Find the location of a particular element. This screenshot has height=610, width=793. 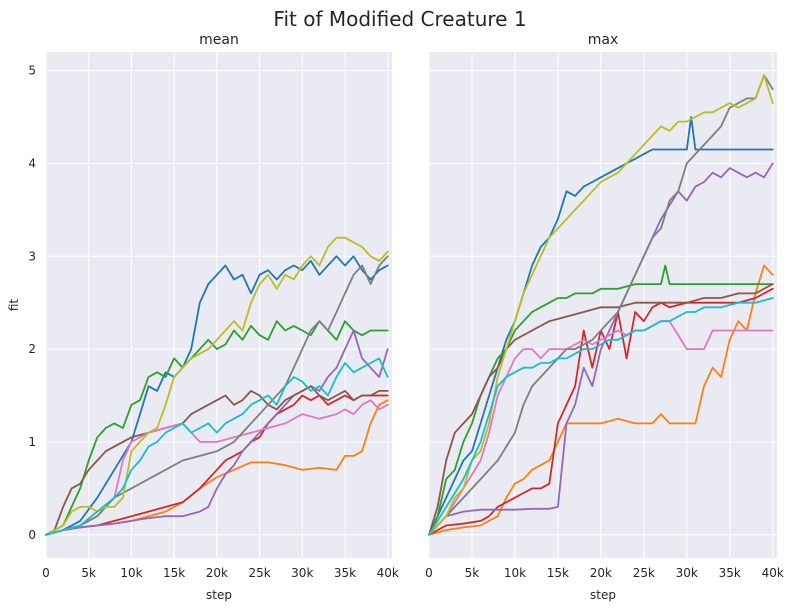

y-tick-label: 4 is located at coordinates (32, 163).